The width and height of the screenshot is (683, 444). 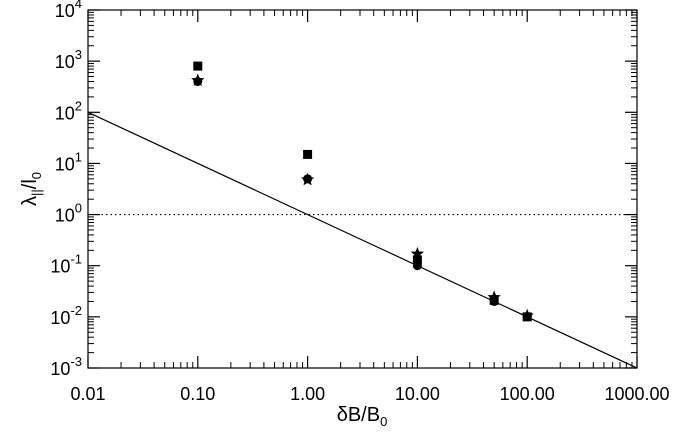 What do you see at coordinates (417, 394) in the screenshot?
I see `x-tick-label: 10.00` at bounding box center [417, 394].